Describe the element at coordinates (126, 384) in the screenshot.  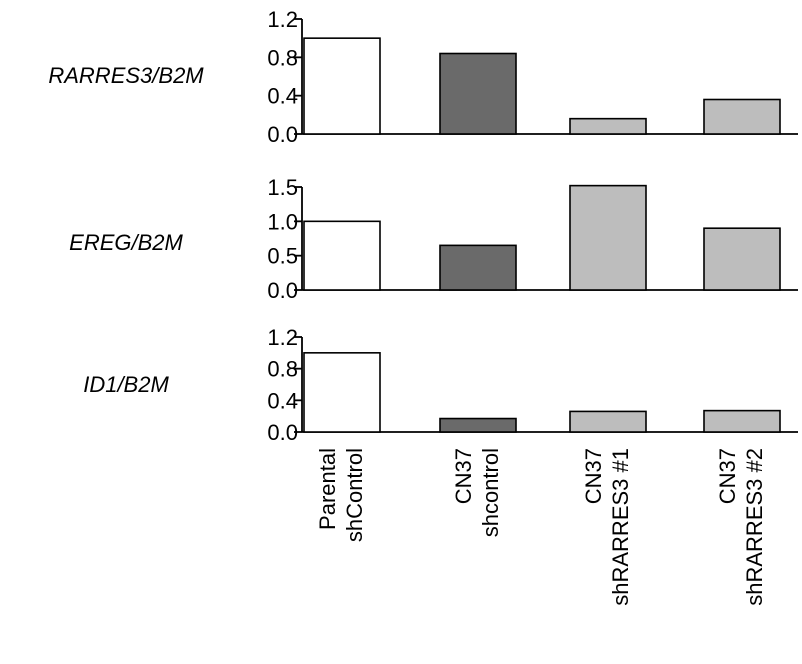
I see `y-axis-label: ID1/B2M` at that location.